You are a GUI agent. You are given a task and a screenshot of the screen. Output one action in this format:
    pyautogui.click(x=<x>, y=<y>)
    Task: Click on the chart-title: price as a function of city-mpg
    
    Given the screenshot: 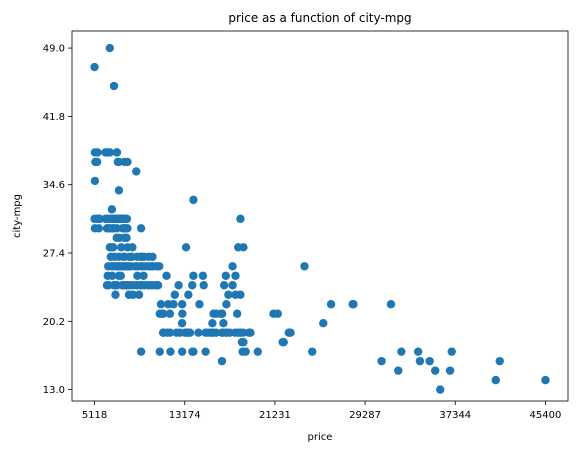 What is the action you would take?
    pyautogui.click(x=319, y=18)
    